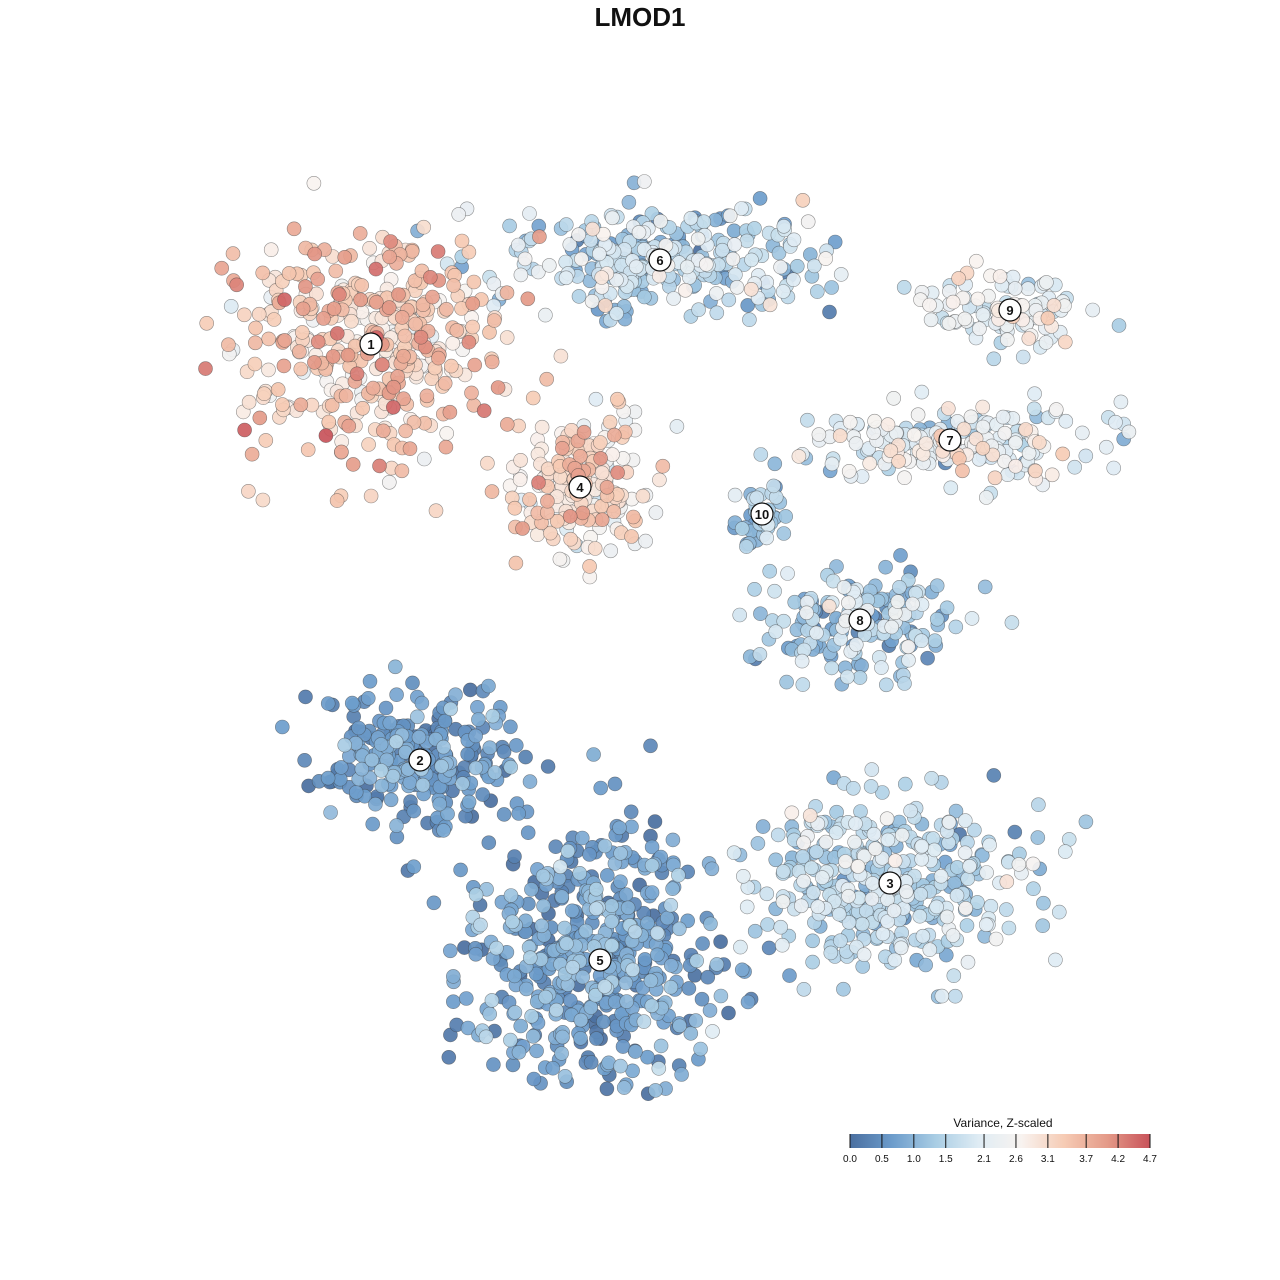 The width and height of the screenshot is (1280, 1280). I want to click on cluster-label-9: 9, so click(1010, 310).